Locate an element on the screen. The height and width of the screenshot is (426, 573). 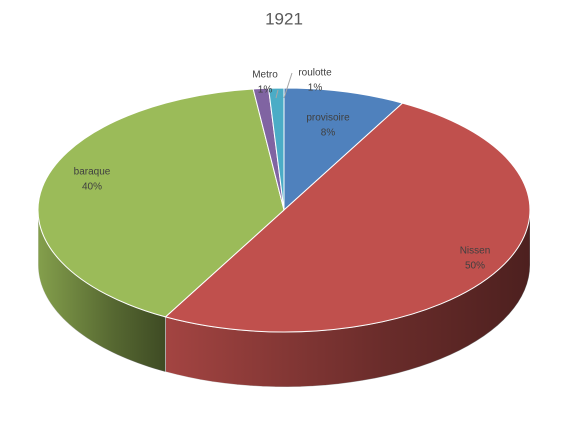
data-label-name: baraque is located at coordinates (92, 172).